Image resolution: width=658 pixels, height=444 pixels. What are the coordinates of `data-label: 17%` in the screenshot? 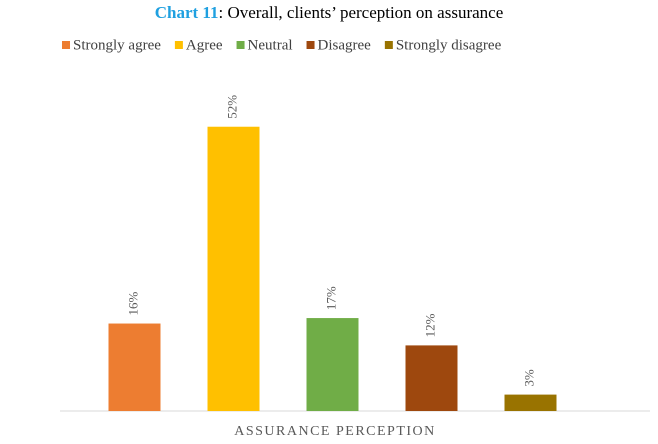 It's located at (330, 298).